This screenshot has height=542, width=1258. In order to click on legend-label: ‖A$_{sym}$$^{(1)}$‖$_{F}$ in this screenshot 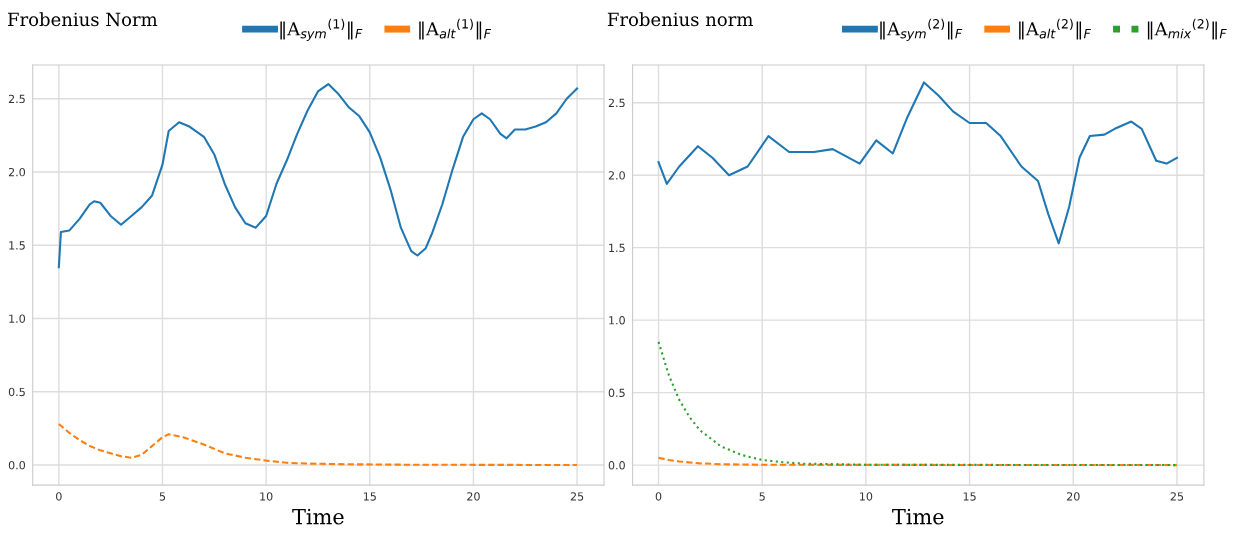, I will do `click(321, 29)`.